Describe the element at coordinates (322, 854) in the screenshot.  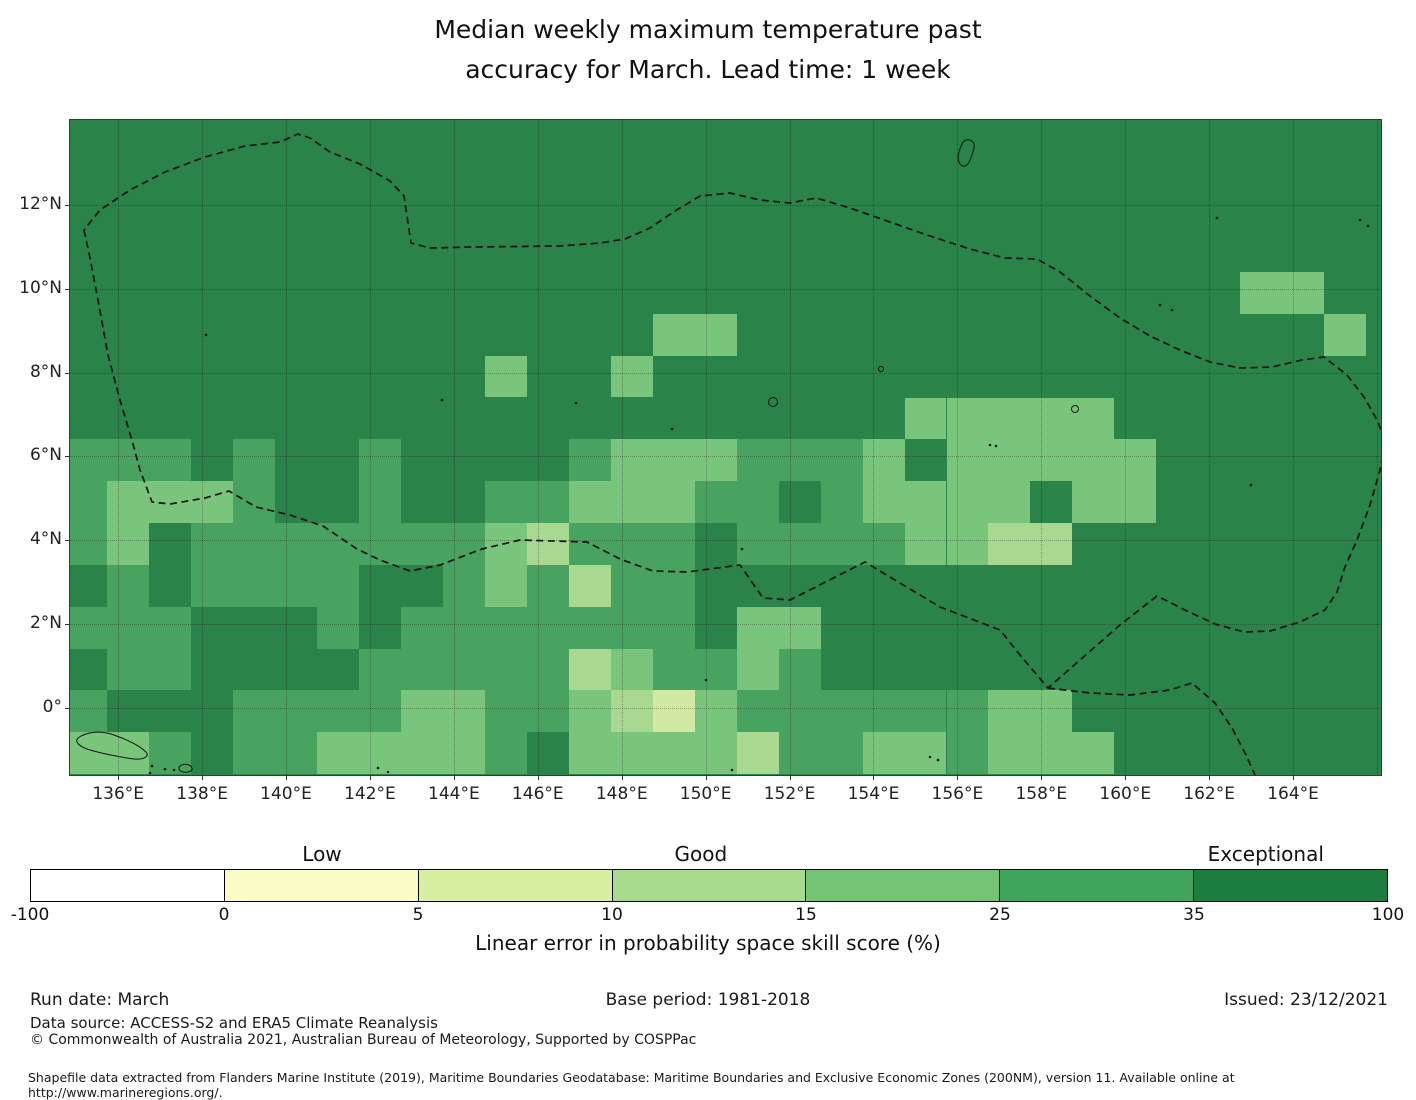
I see `colorbar-category-label: Low` at that location.